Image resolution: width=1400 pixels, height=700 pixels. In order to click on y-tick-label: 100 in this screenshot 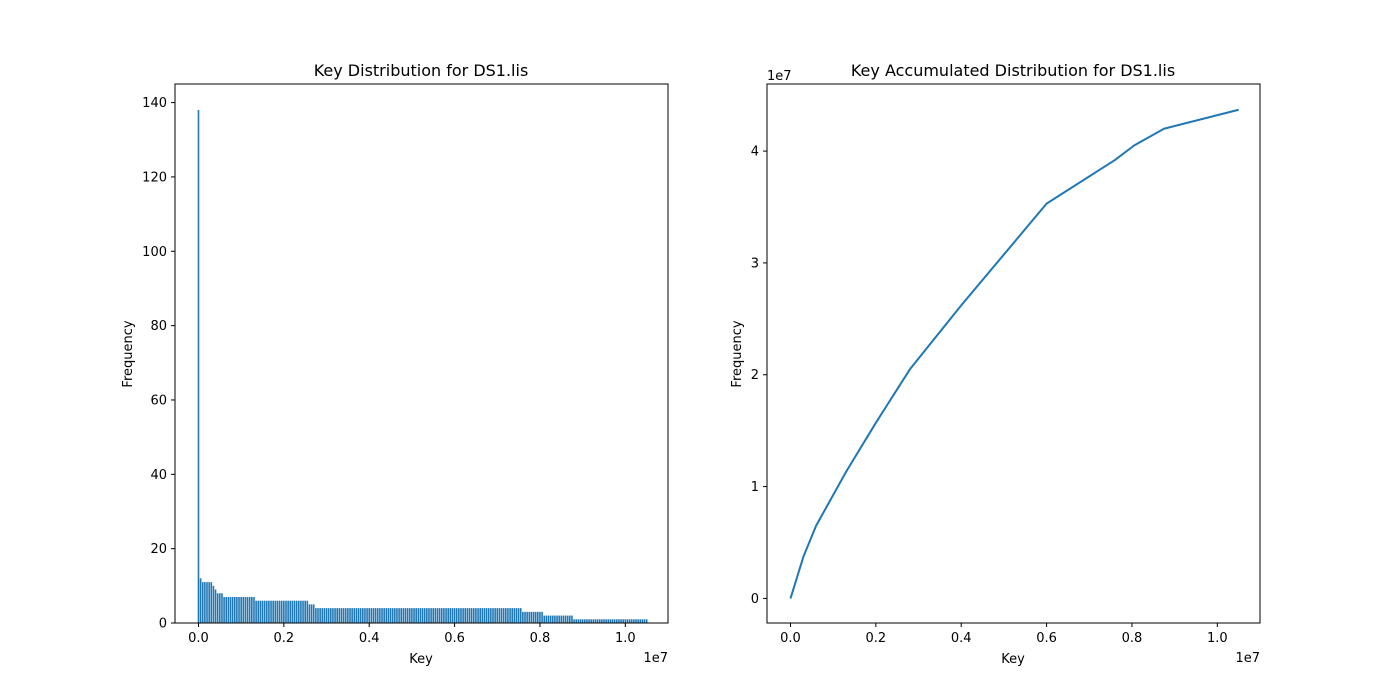, I will do `click(154, 252)`.